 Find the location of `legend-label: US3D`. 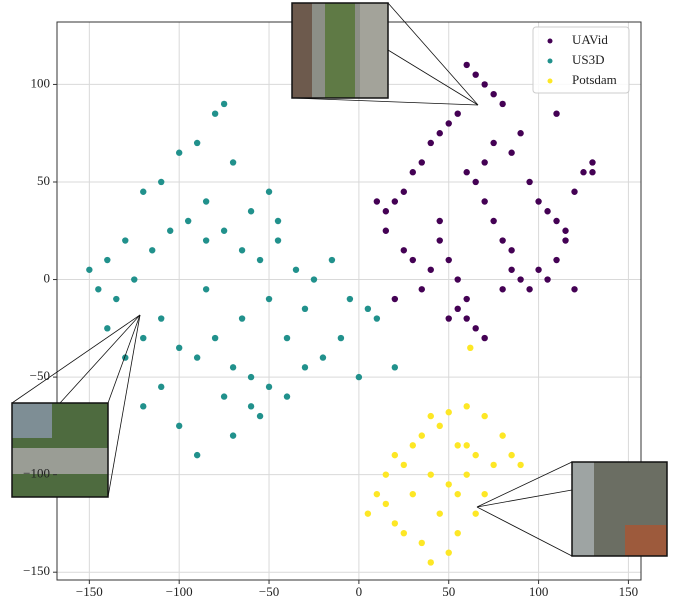

legend-label: US3D is located at coordinates (588, 59).